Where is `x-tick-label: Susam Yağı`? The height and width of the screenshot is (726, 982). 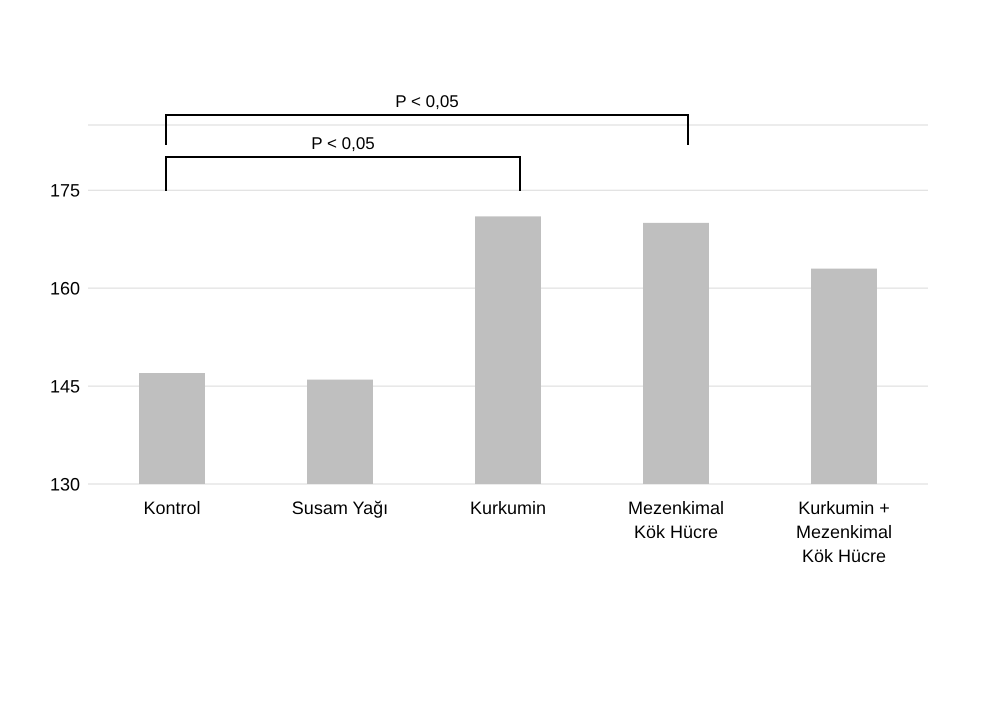
x-tick-label: Susam Yağı is located at coordinates (340, 508).